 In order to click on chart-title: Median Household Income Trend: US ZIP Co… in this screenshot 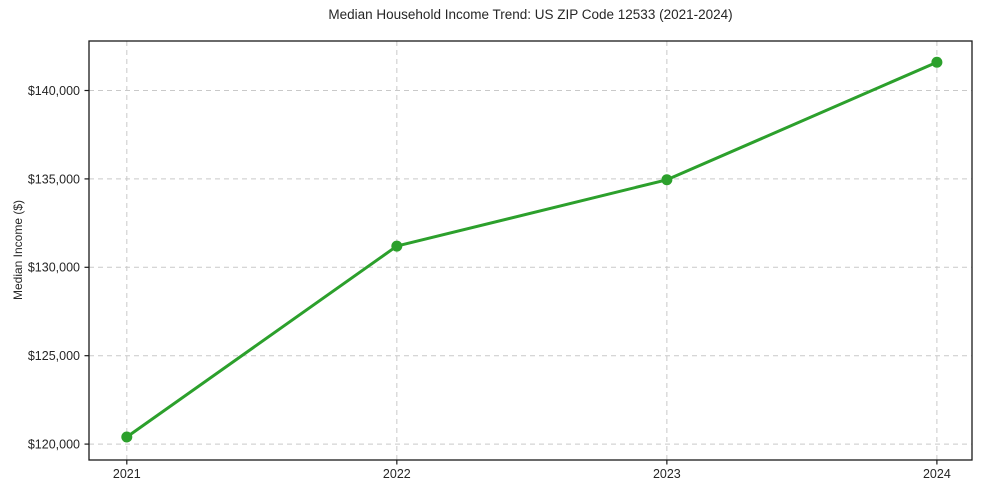, I will do `click(530, 14)`.